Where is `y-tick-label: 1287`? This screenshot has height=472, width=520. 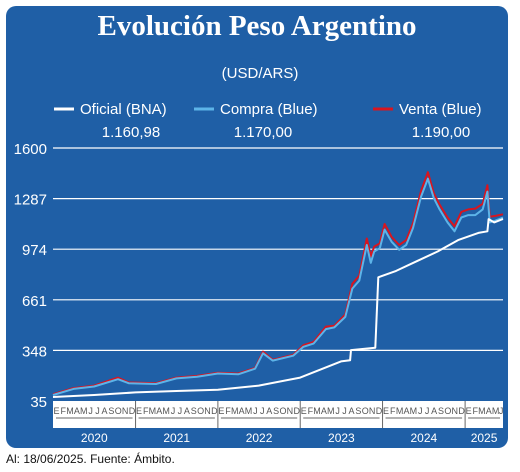
y-tick-label: 1287 is located at coordinates (30, 200).